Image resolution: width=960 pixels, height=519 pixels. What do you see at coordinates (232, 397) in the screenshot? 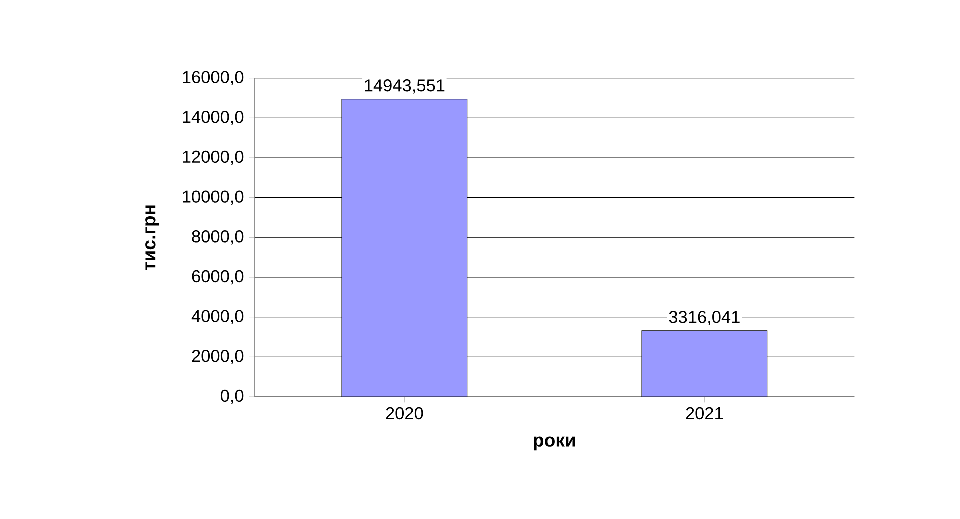
I see `y-tick-label: 0,0` at bounding box center [232, 397].